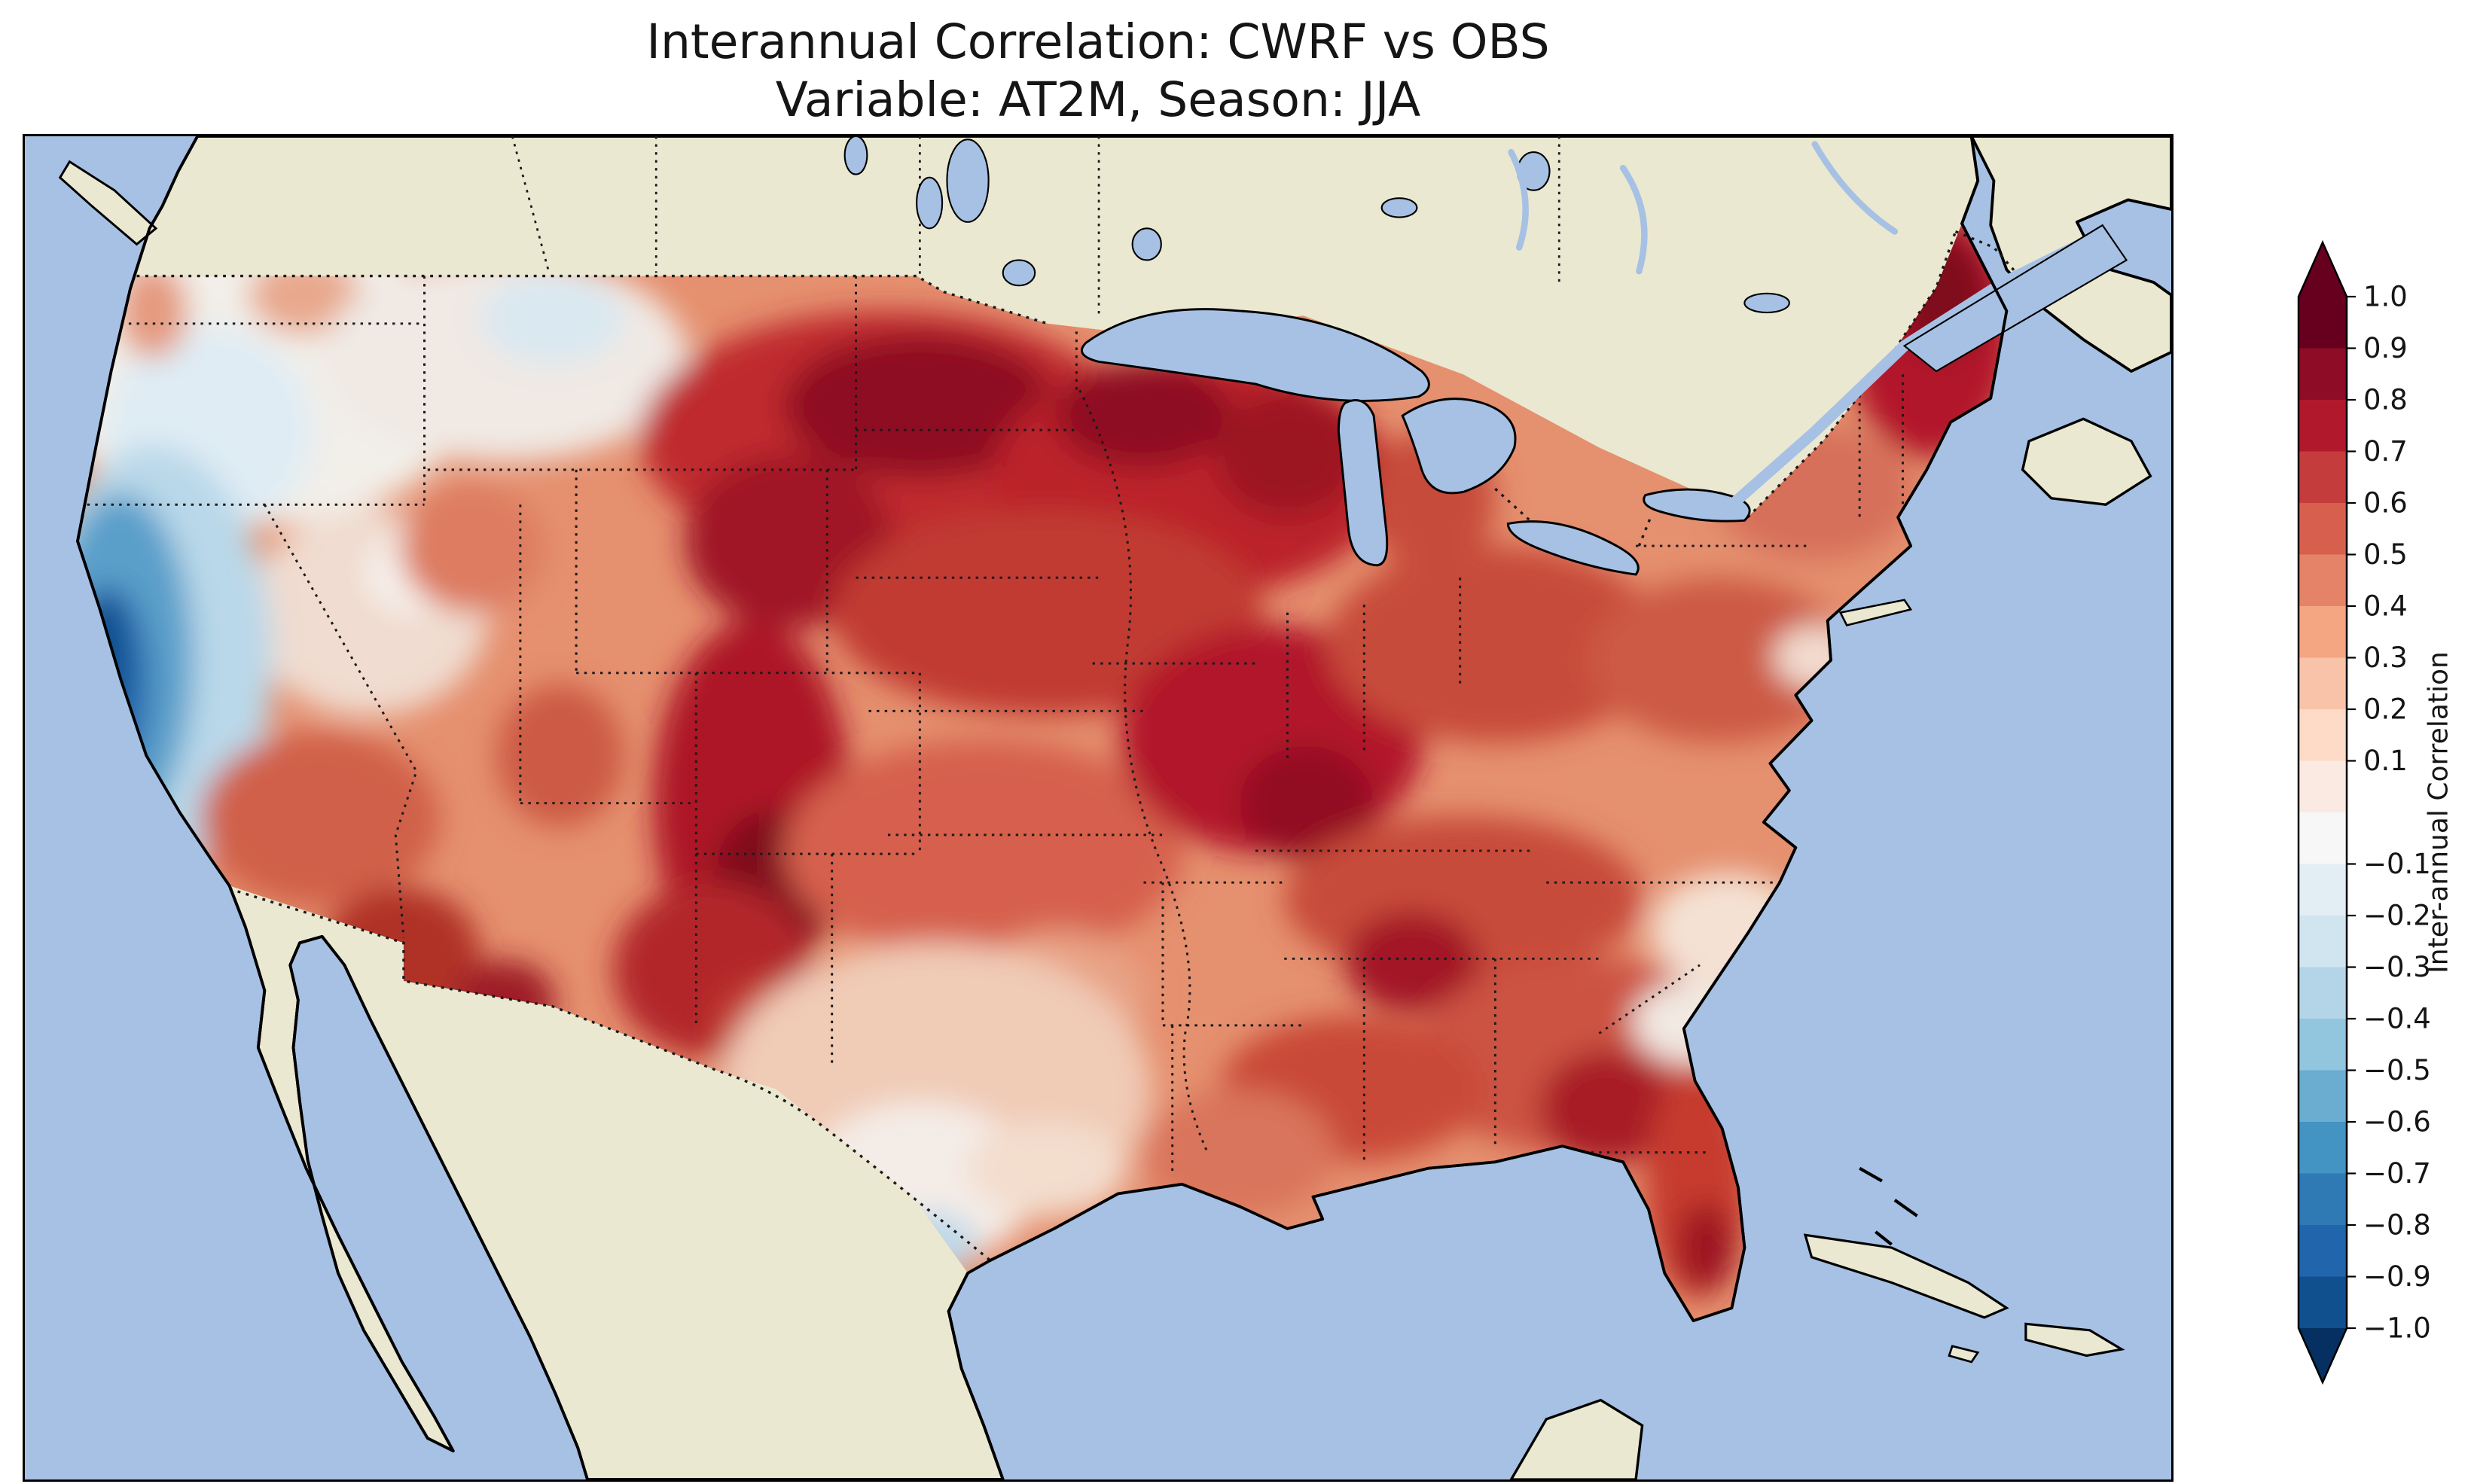 This screenshot has height=1484, width=2474. I want to click on colorbar-lower-arrow, so click(2323, 1355).